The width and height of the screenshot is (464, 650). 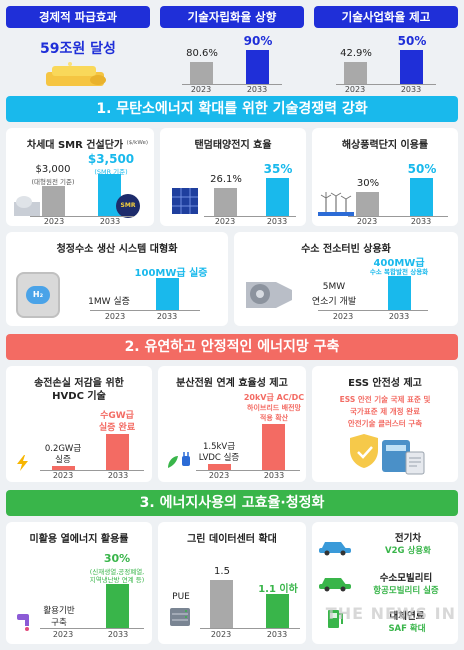 I want to click on heat-2033-note-b: 지역냉난방 연계 등), so click(x=117, y=580).